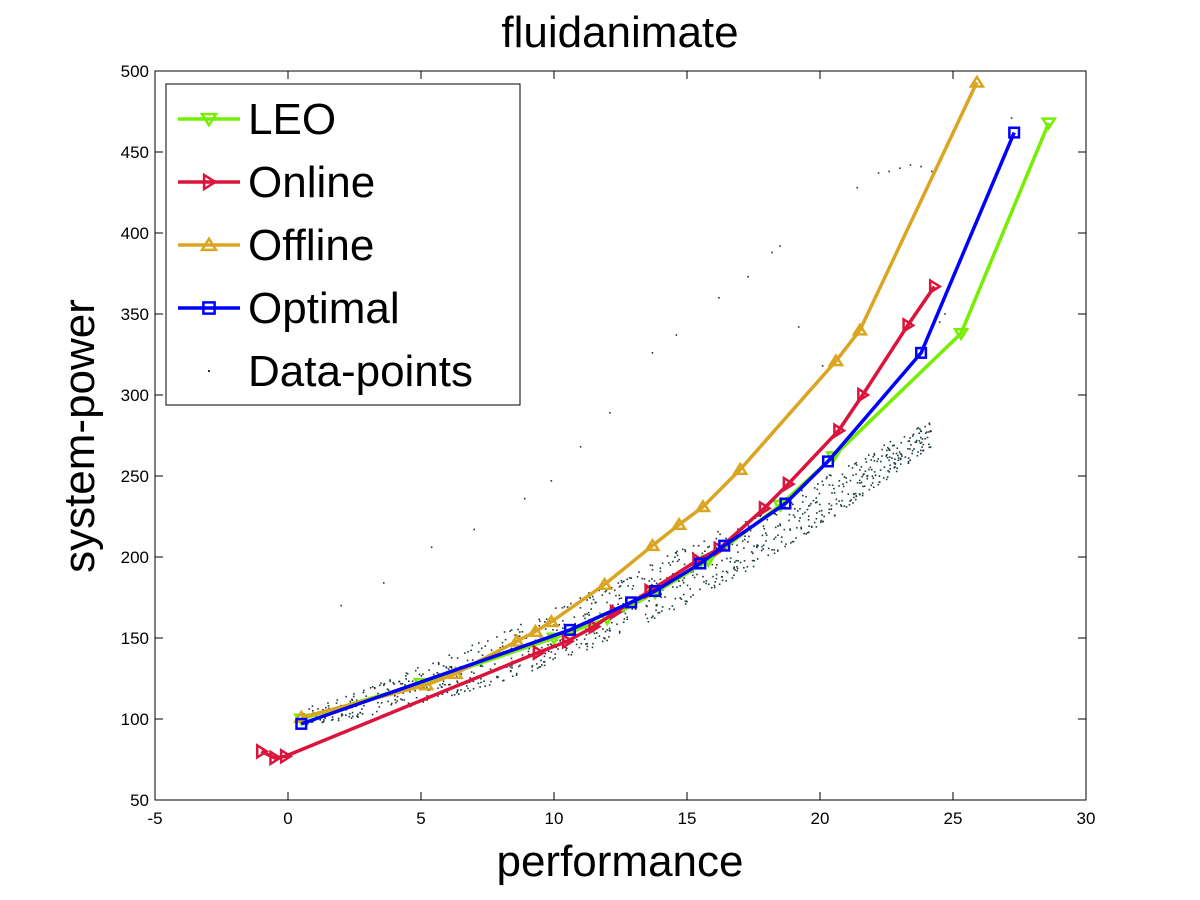 The image size is (1200, 900). Describe the element at coordinates (935, 286) in the screenshot. I see `triangle-right-marker` at that location.